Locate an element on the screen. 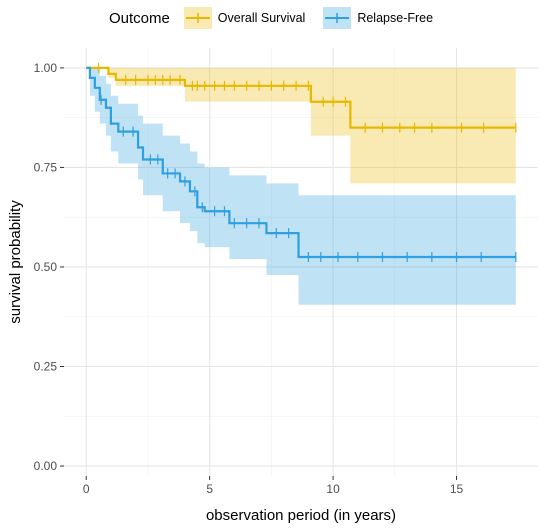  legend: Outcome Overall Survival Relapse-Free is located at coordinates (275, 18).